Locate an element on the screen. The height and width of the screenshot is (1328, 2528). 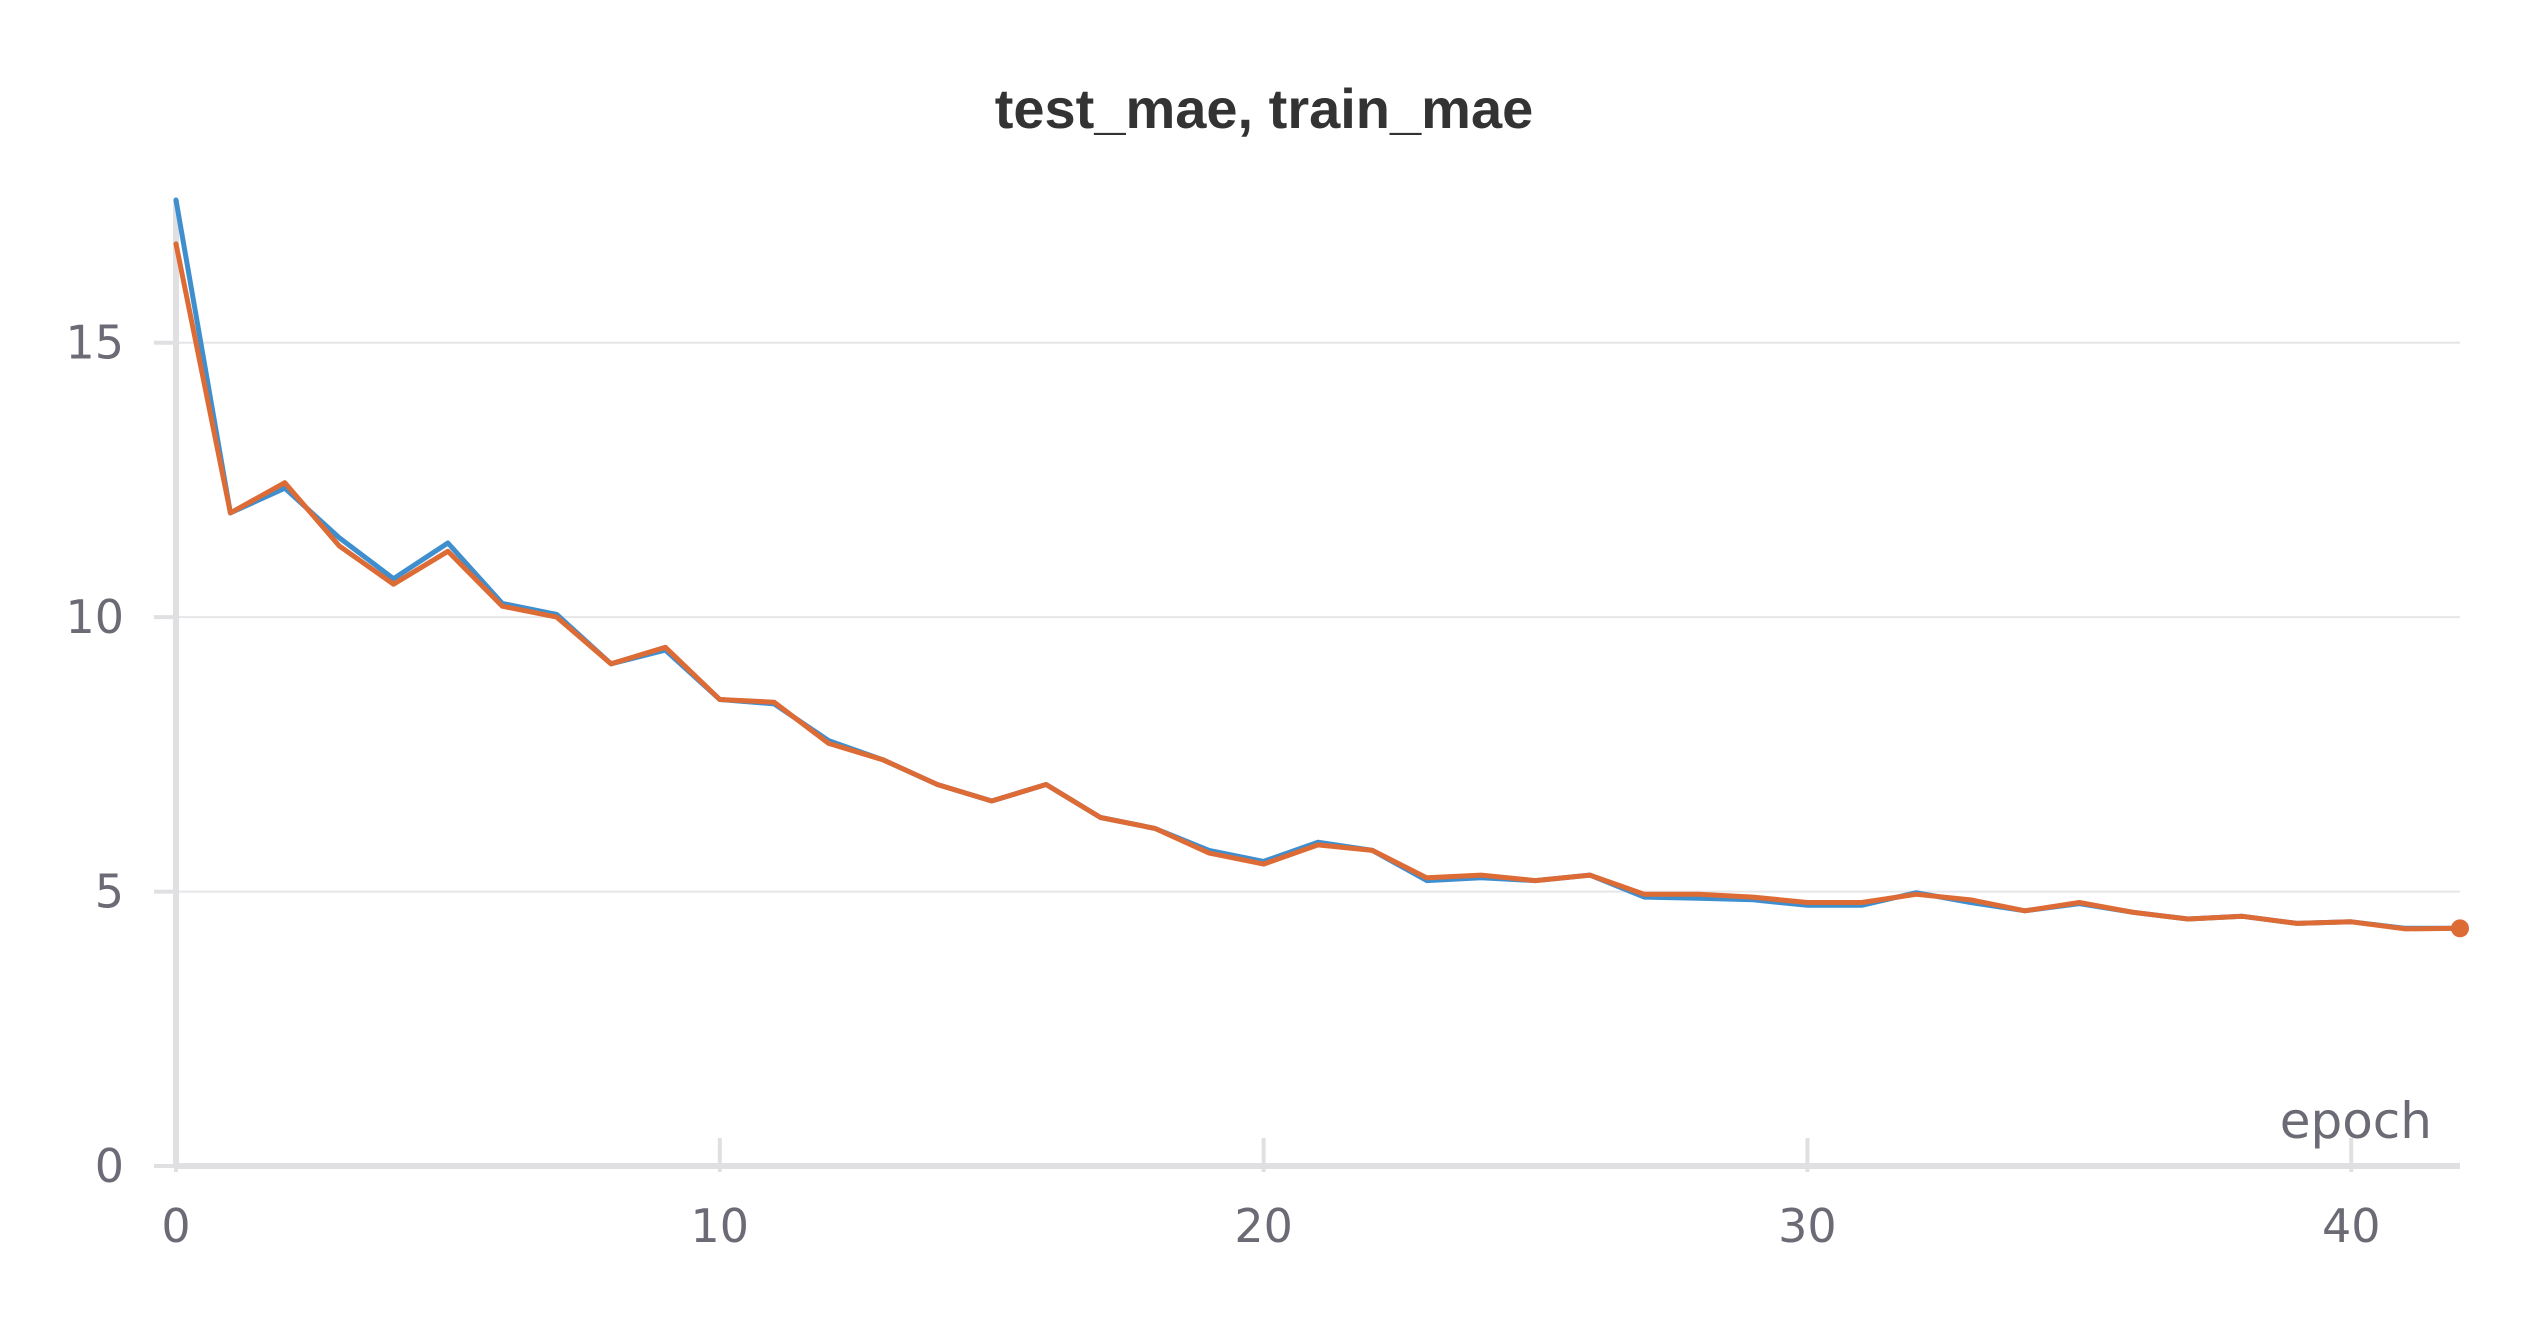
x-tick-label: 40 is located at coordinates (2351, 1226).